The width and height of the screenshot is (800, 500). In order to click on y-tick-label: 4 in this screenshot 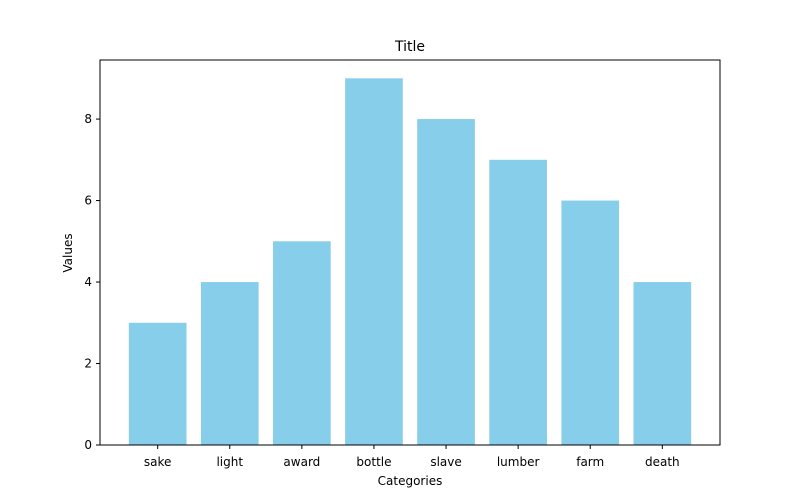, I will do `click(88, 282)`.